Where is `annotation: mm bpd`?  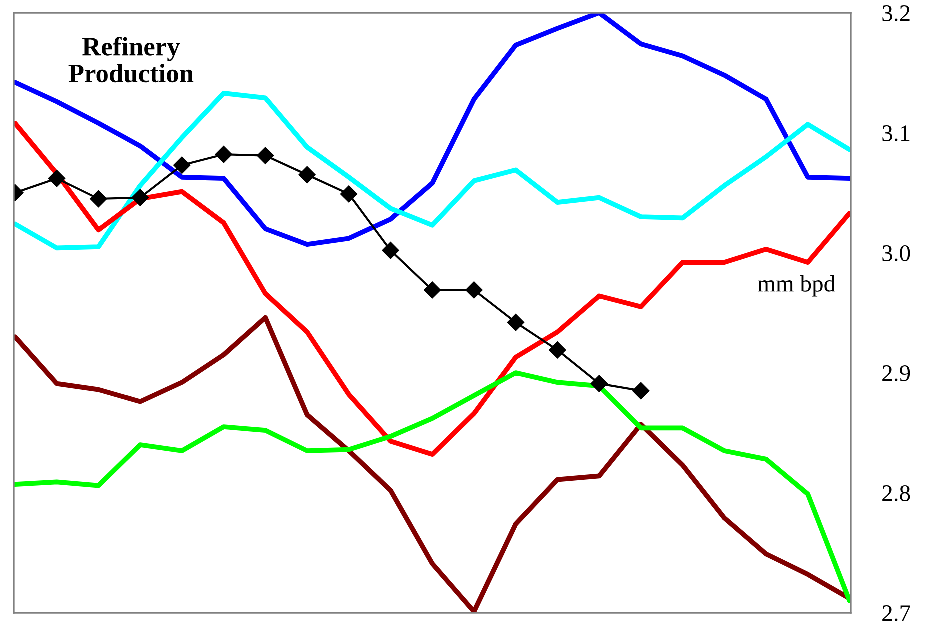
annotation: mm bpd is located at coordinates (797, 286).